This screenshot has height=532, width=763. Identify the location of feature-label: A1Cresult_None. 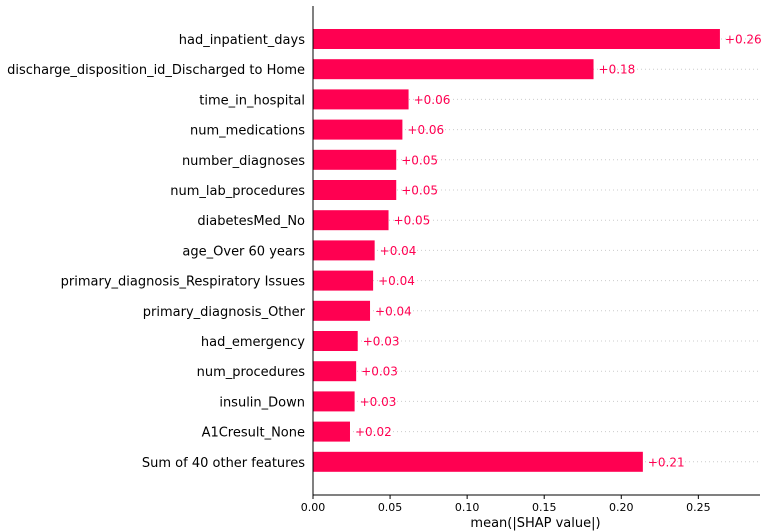
(253, 433).